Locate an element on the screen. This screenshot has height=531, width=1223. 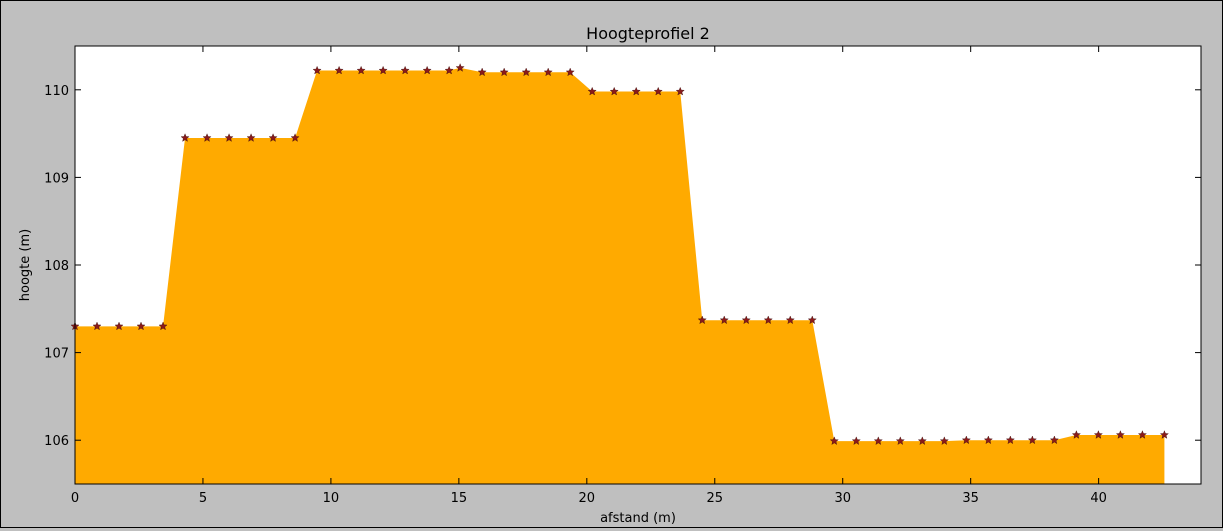
x-tick-label: 15 is located at coordinates (459, 498).